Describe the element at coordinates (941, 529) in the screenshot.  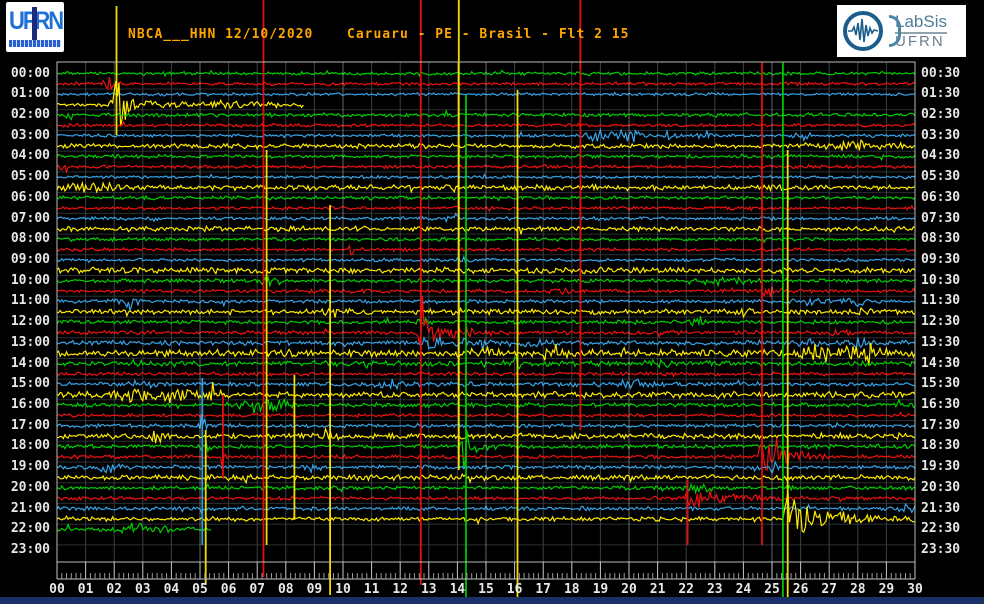
I see `right-time-label: 22:30` at that location.